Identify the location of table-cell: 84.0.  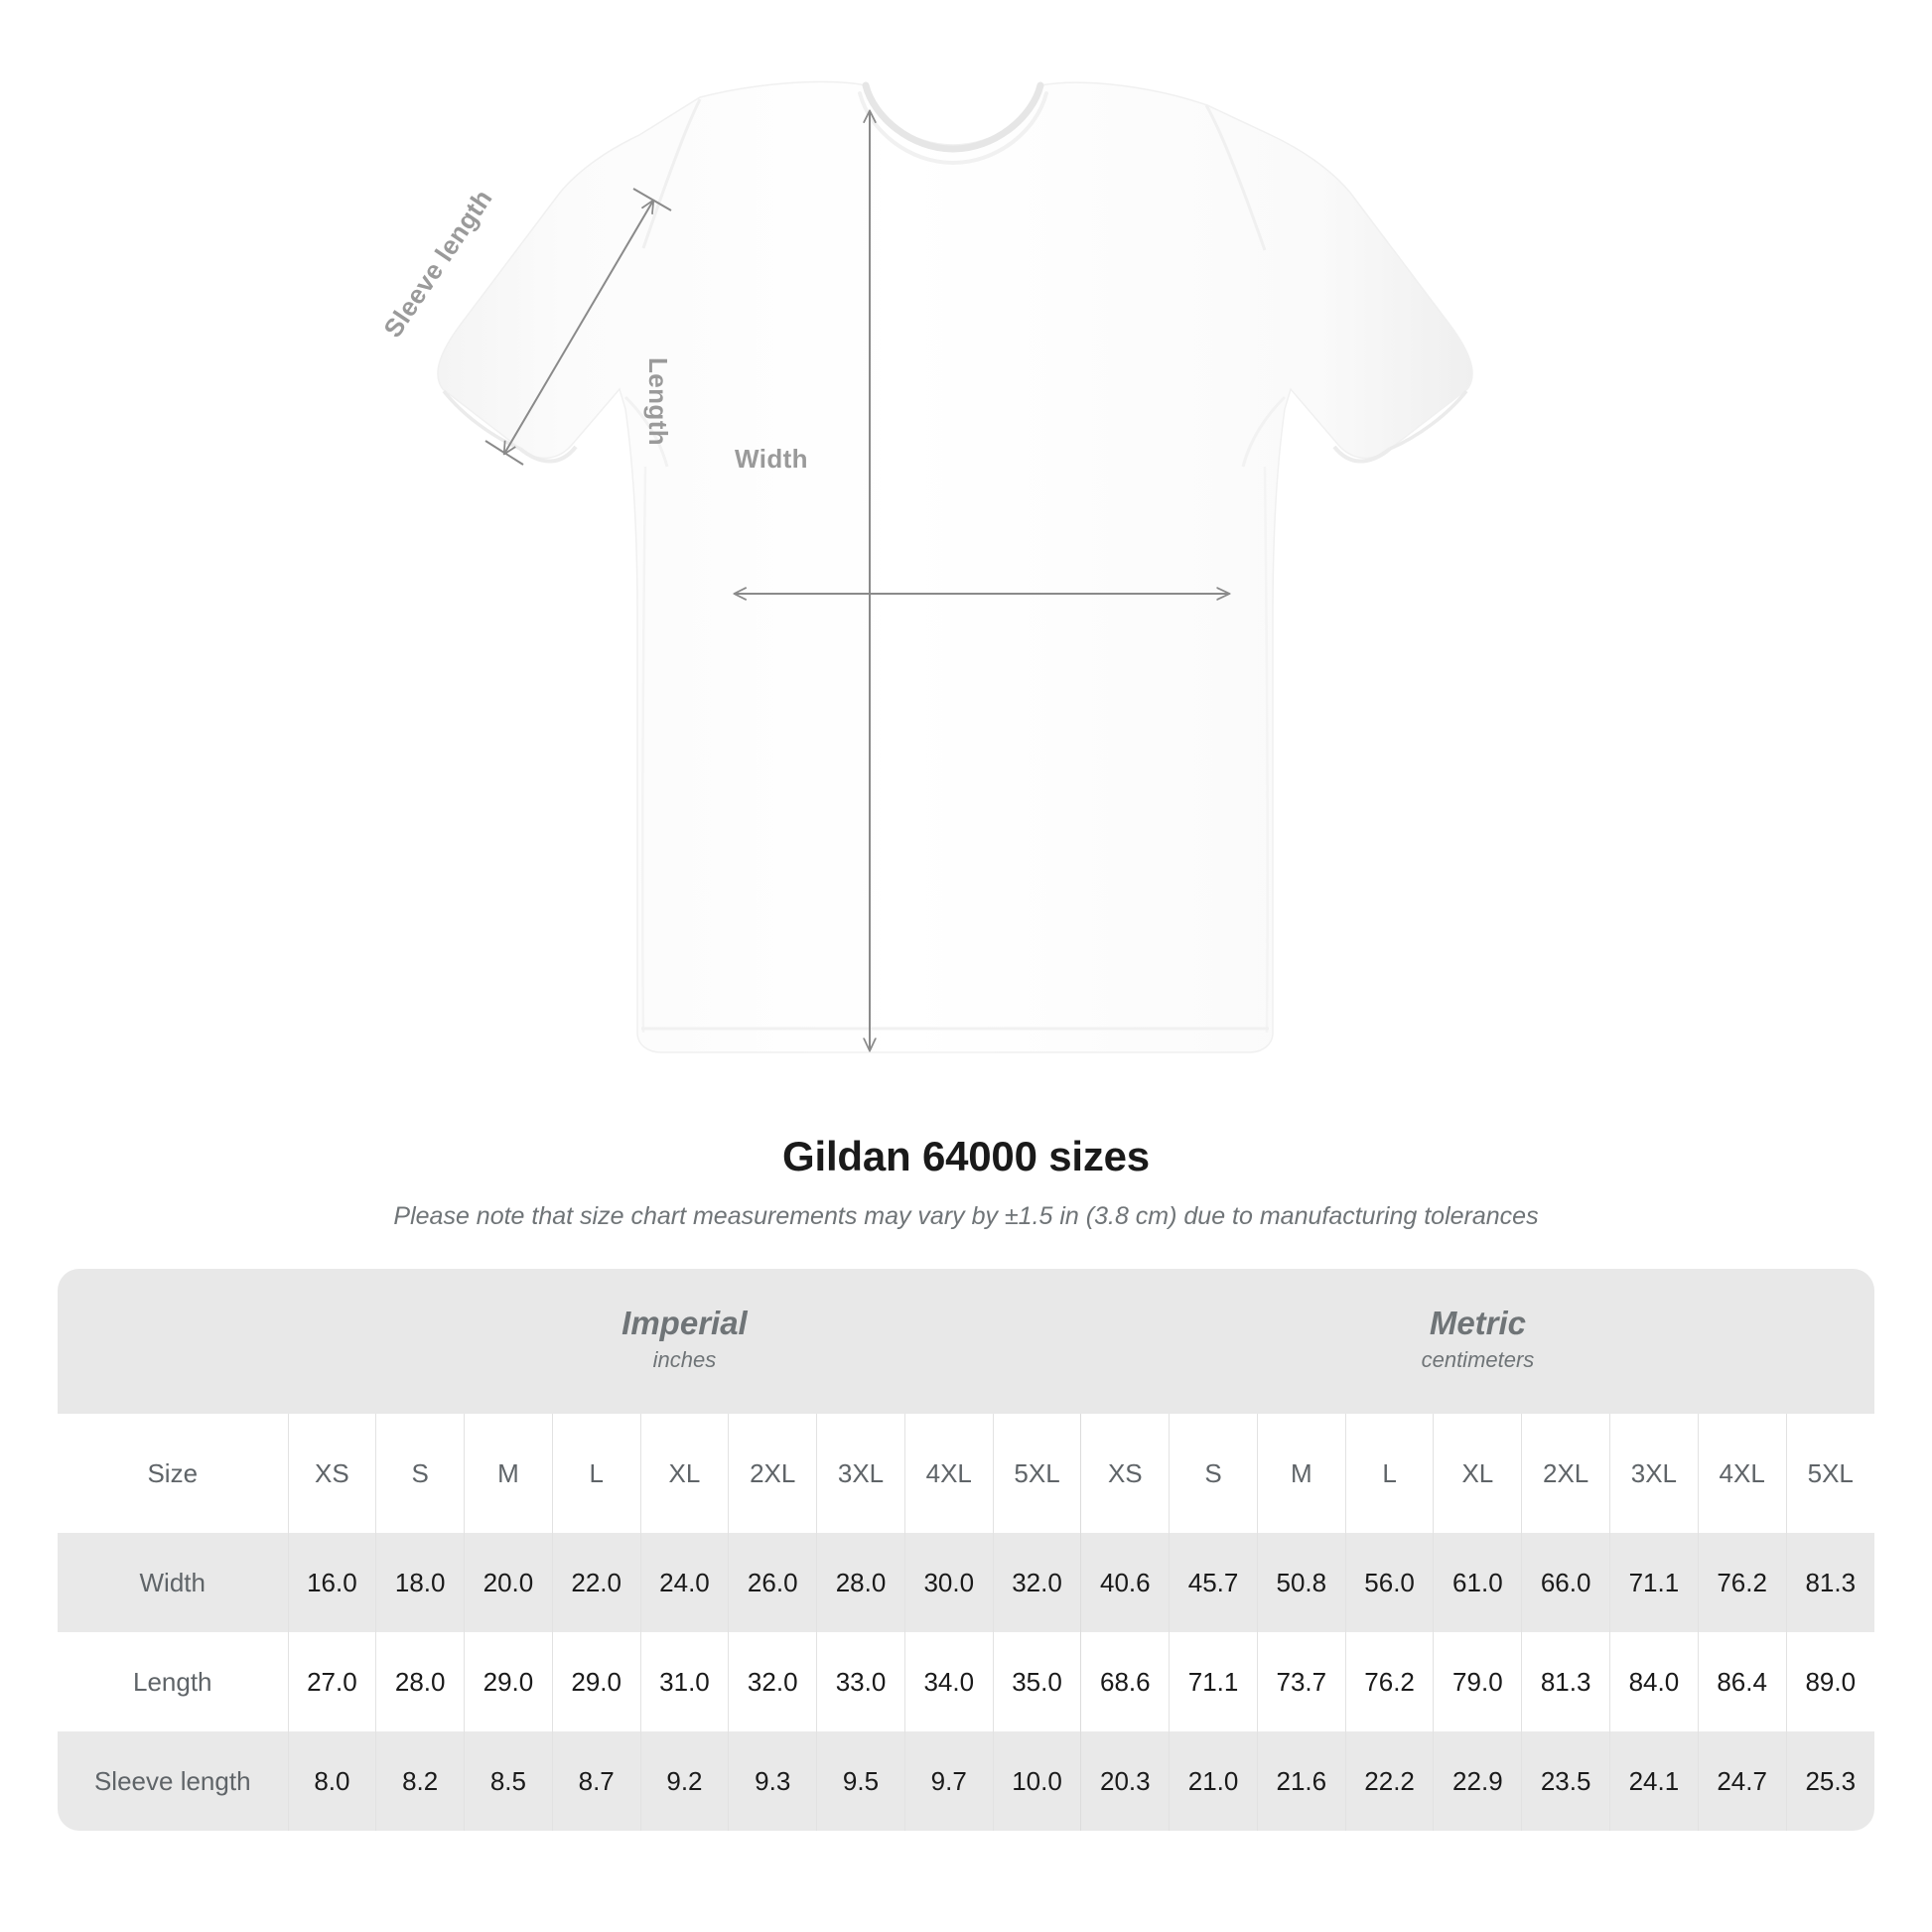
(1654, 1682).